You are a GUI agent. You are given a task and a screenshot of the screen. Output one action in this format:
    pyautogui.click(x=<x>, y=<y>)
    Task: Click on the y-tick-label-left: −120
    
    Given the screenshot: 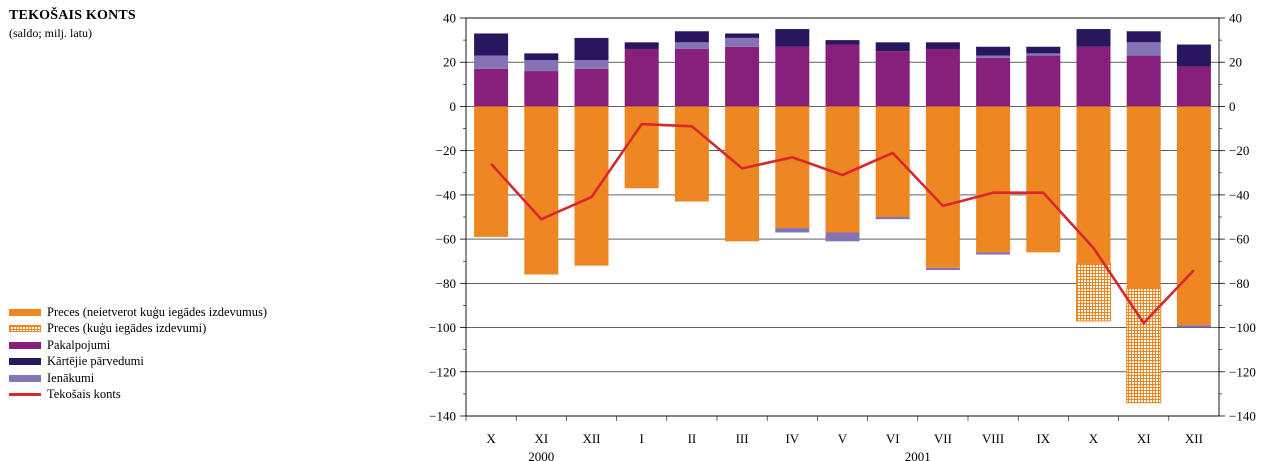 What is the action you would take?
    pyautogui.click(x=442, y=371)
    